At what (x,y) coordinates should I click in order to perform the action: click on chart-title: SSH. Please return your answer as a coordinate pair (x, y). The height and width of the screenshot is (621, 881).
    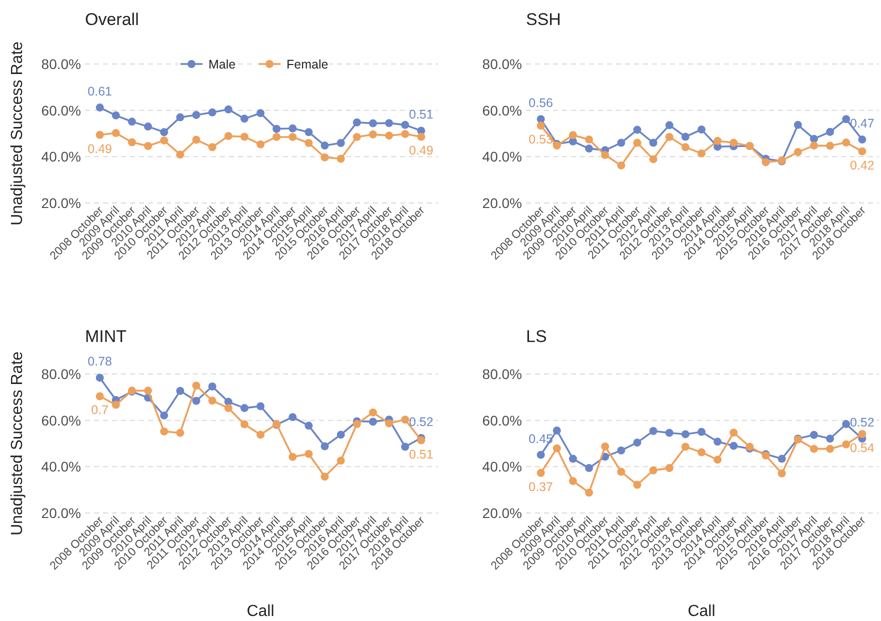
    Looking at the image, I should click on (543, 19).